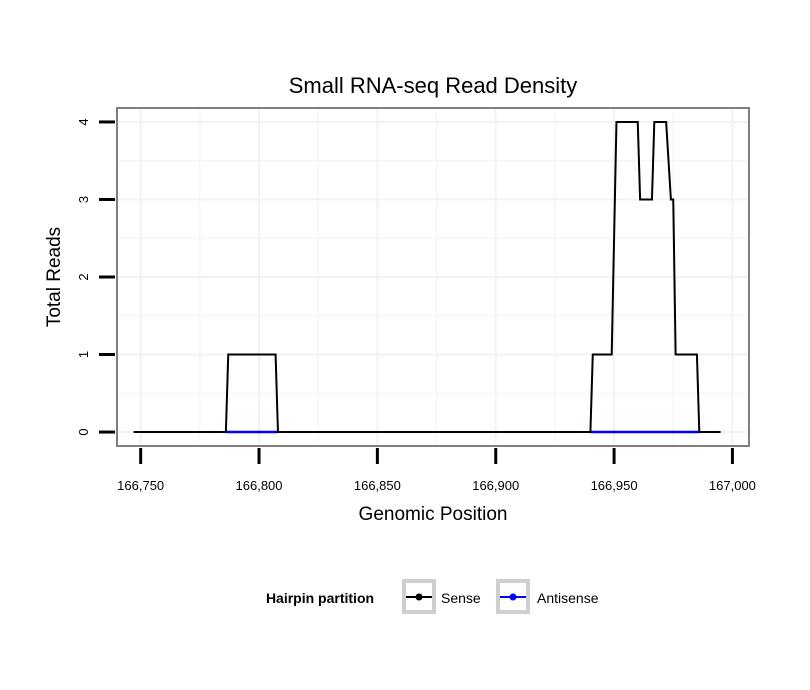 The width and height of the screenshot is (810, 690). Describe the element at coordinates (83, 354) in the screenshot. I see `y-tick-label: 1` at that location.